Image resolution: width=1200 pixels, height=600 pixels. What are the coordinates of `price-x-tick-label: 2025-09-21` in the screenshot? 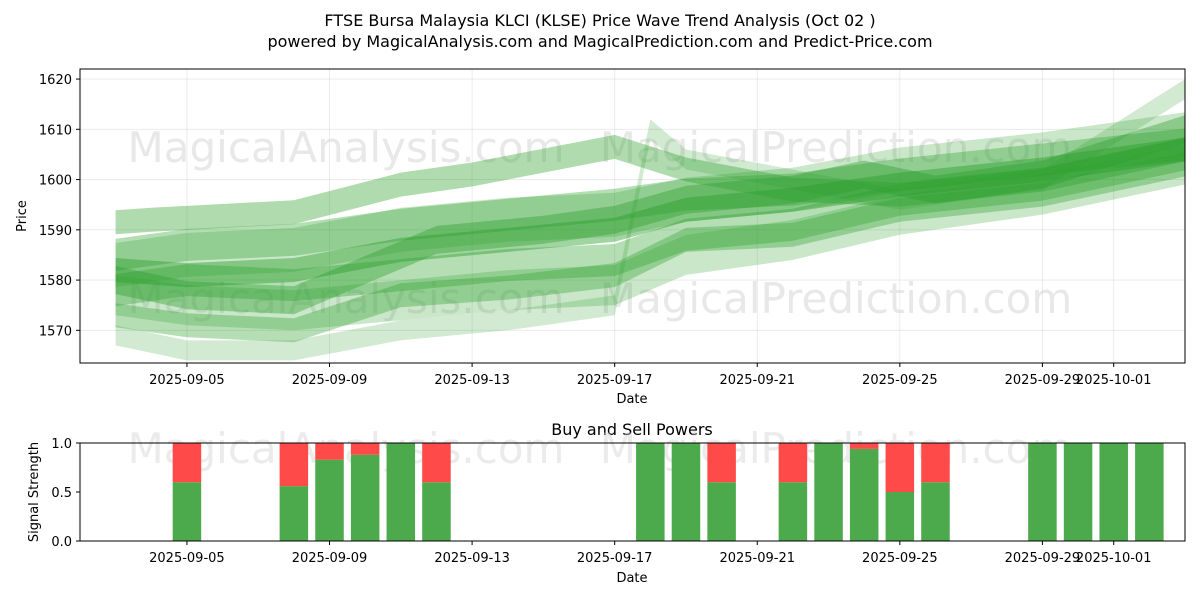 It's located at (757, 380).